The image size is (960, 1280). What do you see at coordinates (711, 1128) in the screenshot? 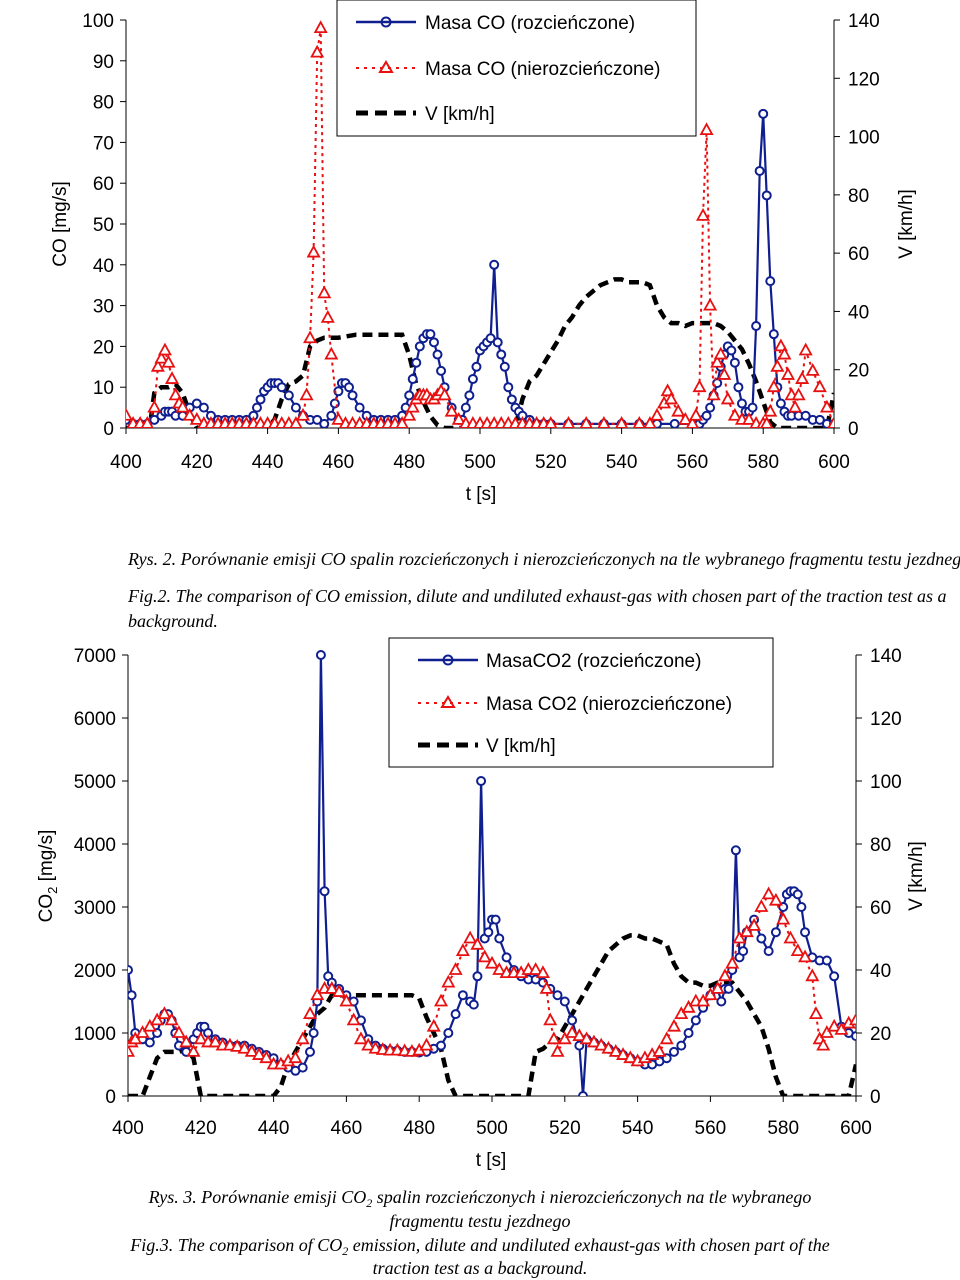
I see `co2-xtick-label: 560` at bounding box center [711, 1128].